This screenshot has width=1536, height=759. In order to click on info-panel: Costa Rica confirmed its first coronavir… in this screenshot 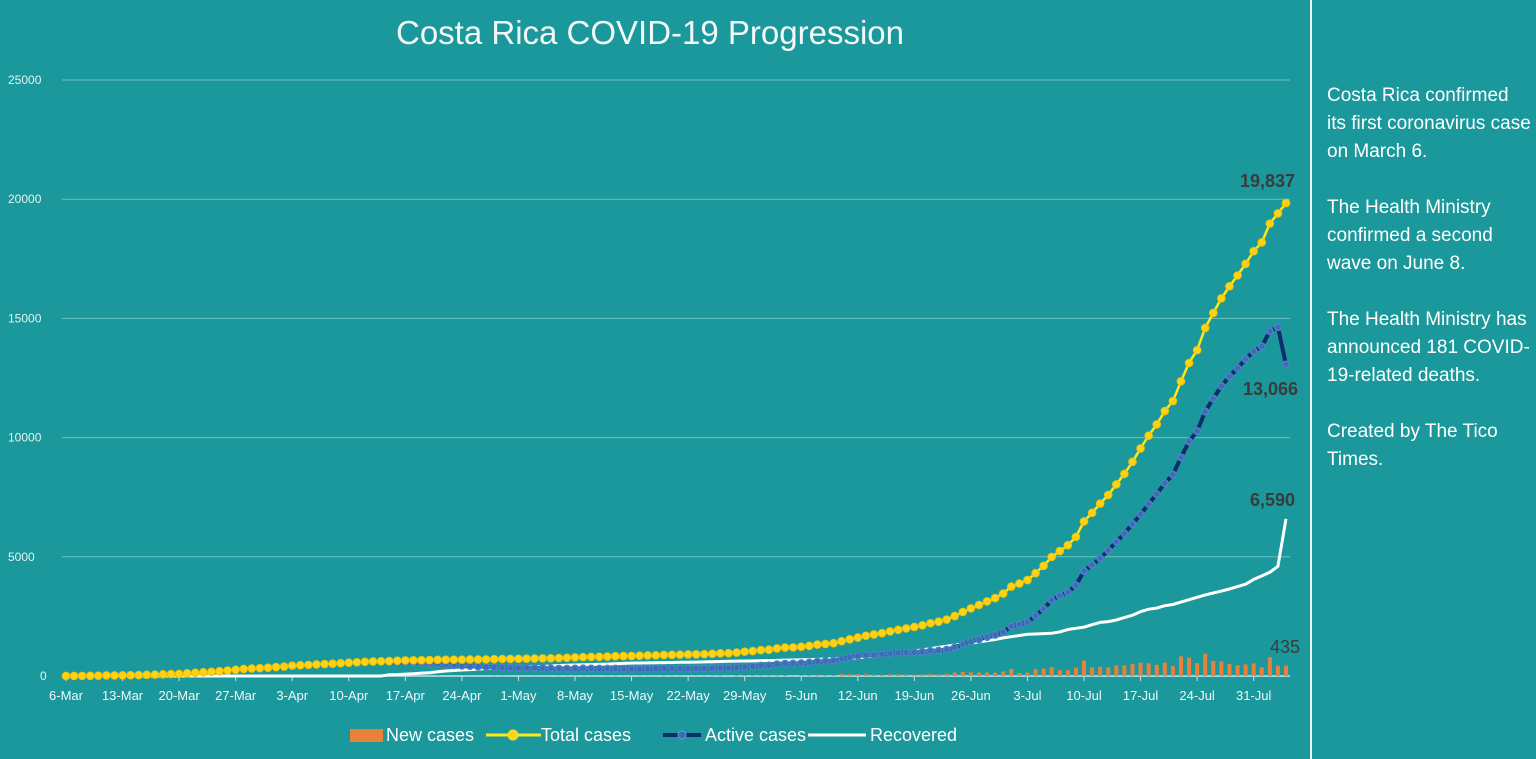, I will do `click(1429, 292)`.